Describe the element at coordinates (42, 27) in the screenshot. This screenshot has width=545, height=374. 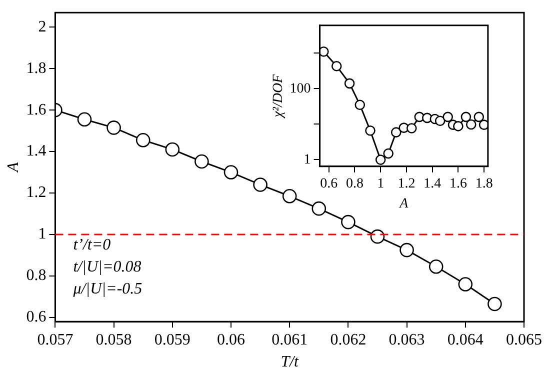
I see `y-tick-label: 2` at that location.